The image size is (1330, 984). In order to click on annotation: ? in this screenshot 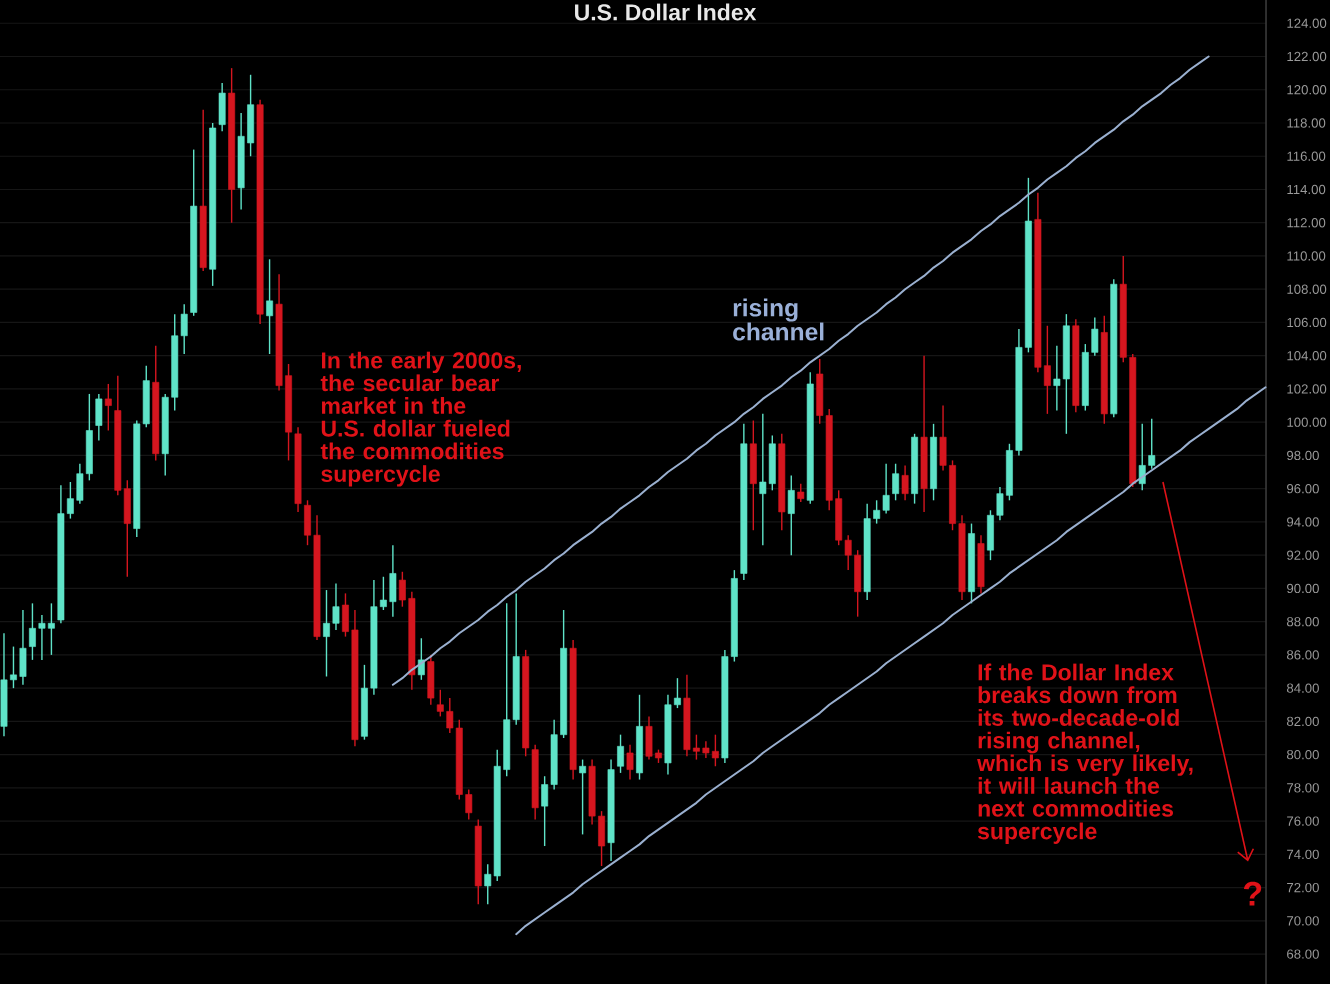, I will do `click(1252, 893)`.